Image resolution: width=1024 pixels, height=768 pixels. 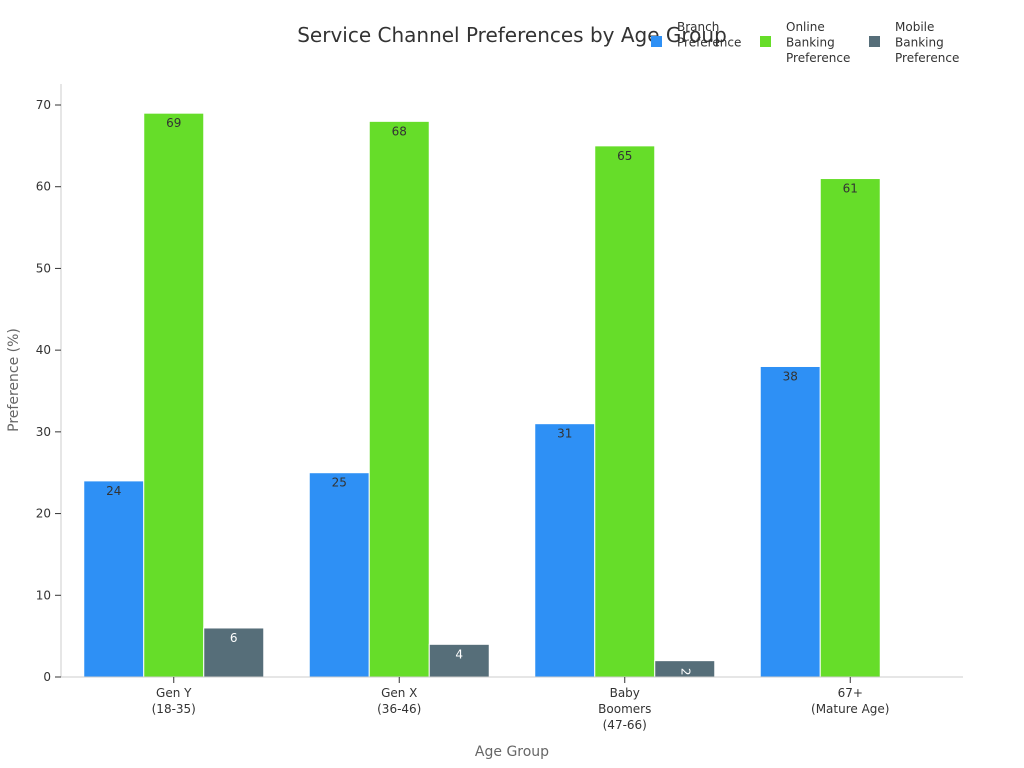 I want to click on y-tick-label: 40, so click(x=43, y=350).